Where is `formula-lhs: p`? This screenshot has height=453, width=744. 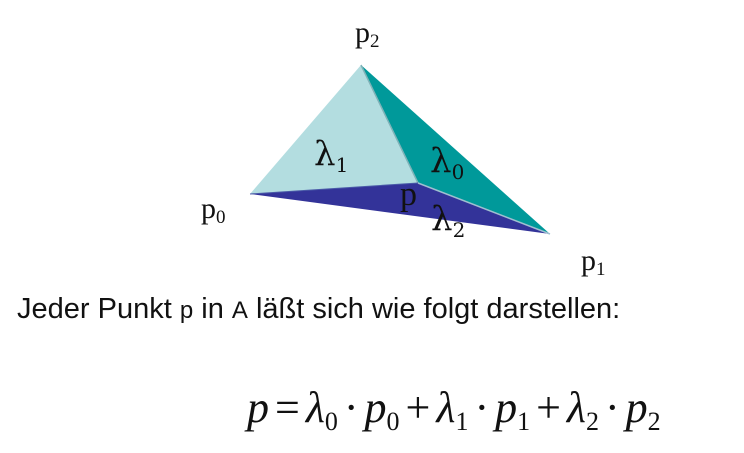 formula-lhs: p is located at coordinates (258, 407).